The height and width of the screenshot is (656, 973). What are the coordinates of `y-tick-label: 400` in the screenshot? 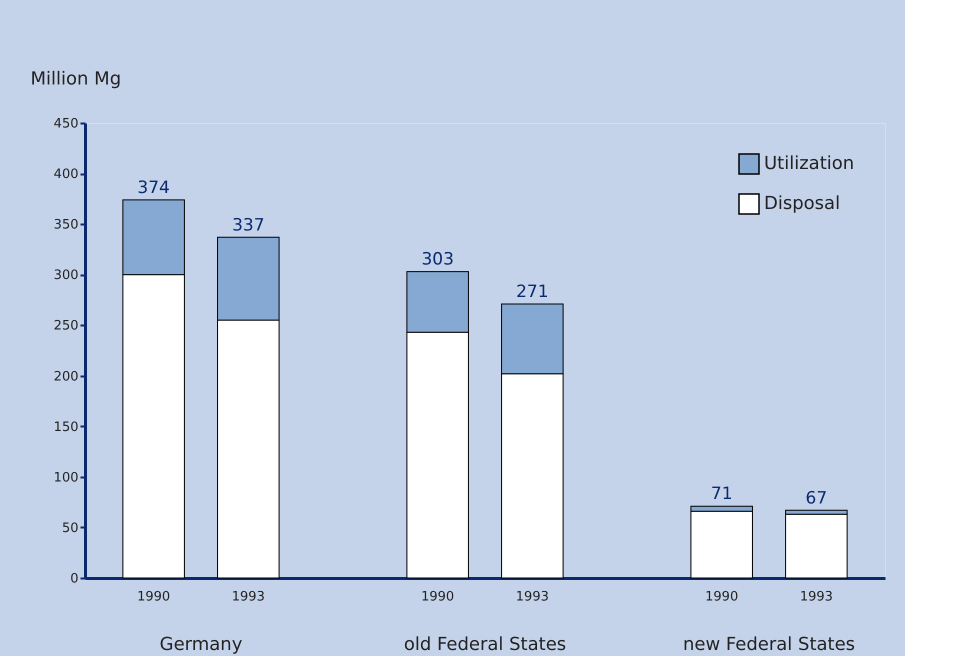 It's located at (66, 174).